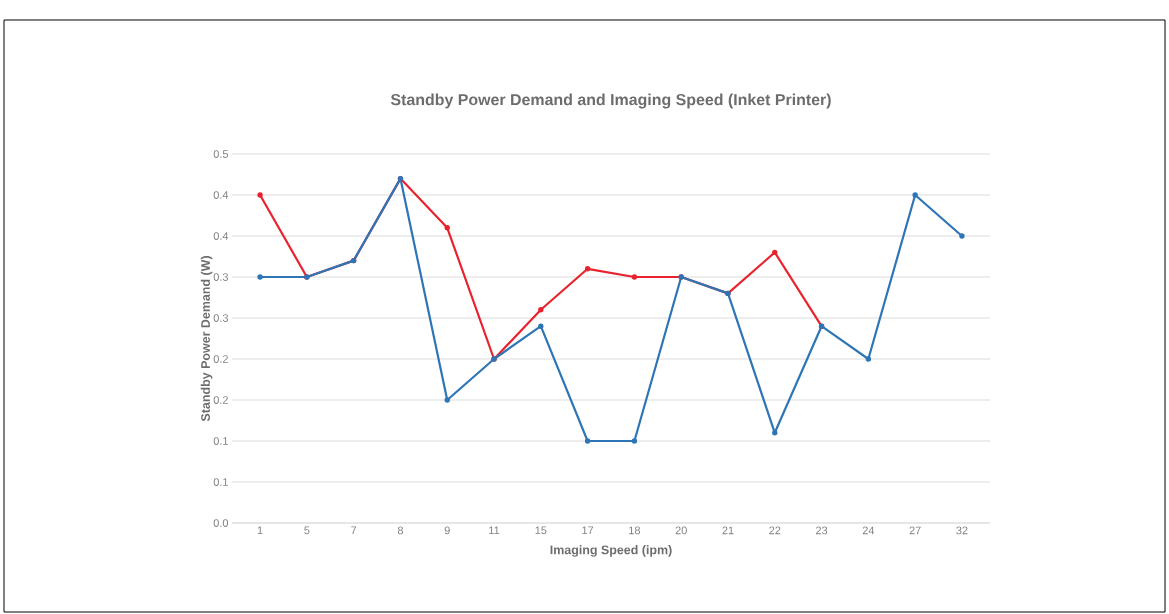 This screenshot has width=1169, height=614. Describe the element at coordinates (206, 339) in the screenshot. I see `y-axis-title: Standby Power Demand (W)` at that location.